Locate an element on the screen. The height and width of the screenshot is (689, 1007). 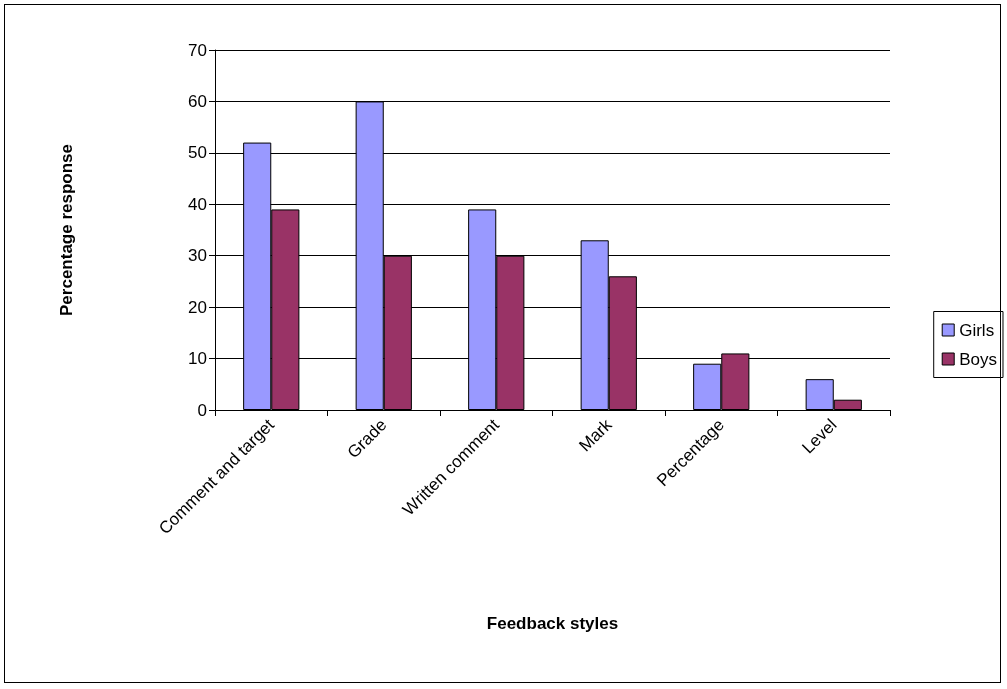
y-tick-label: 70 is located at coordinates (197, 50).